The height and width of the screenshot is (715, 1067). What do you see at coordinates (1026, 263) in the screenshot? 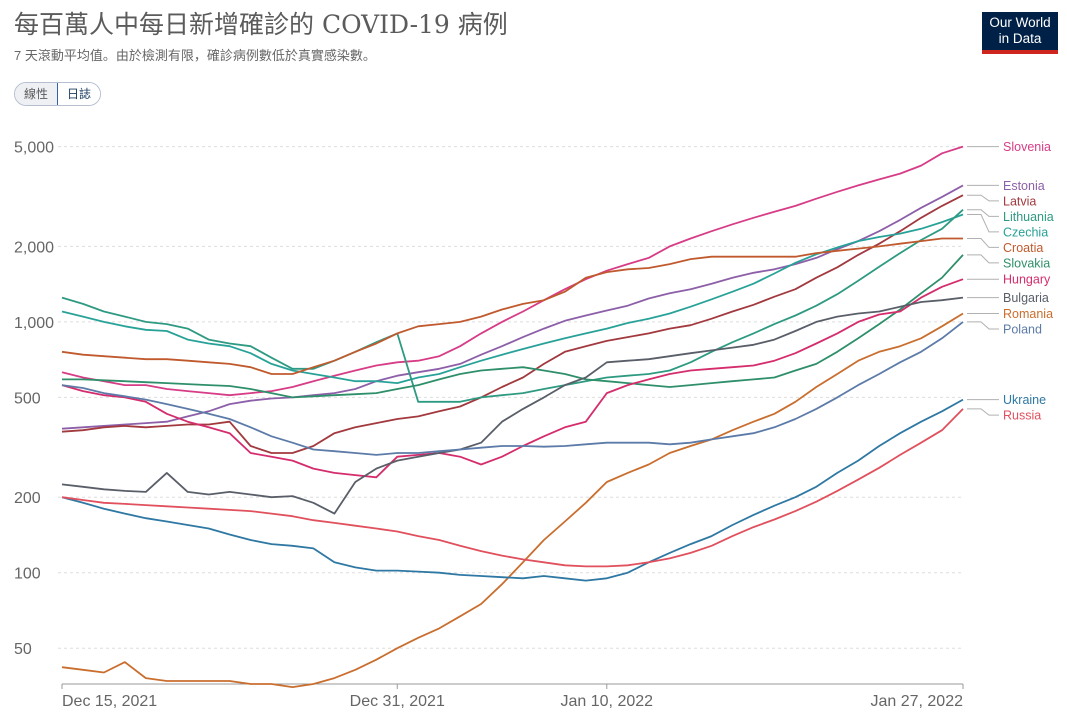
I see `legend-label-slovakia: Slovakia` at bounding box center [1026, 263].